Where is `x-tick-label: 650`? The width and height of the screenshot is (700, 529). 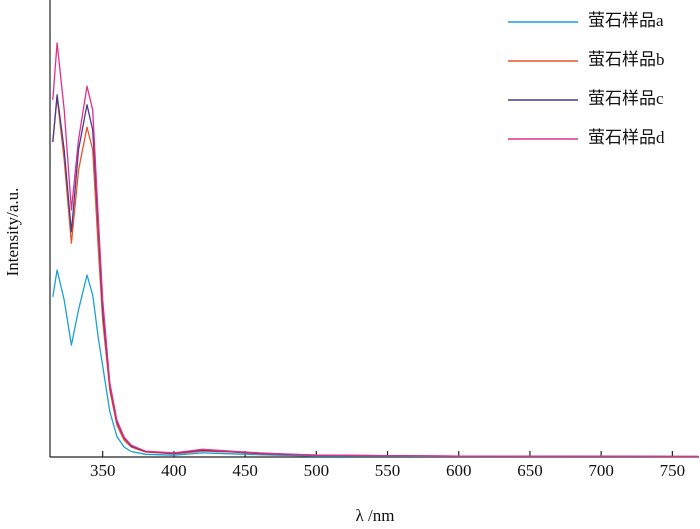 x-tick-label: 650 is located at coordinates (530, 470).